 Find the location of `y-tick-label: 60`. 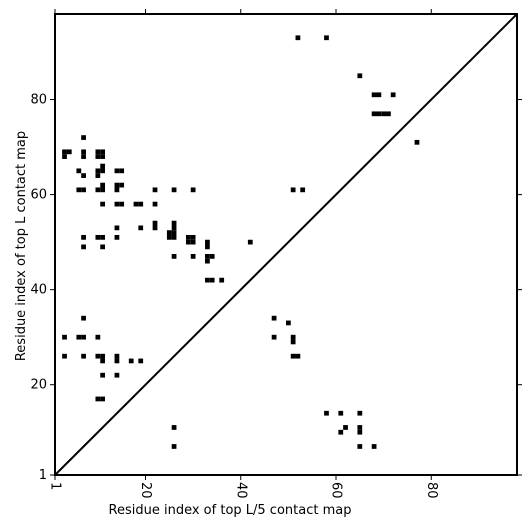

y-tick-label: 60 is located at coordinates (38, 195).